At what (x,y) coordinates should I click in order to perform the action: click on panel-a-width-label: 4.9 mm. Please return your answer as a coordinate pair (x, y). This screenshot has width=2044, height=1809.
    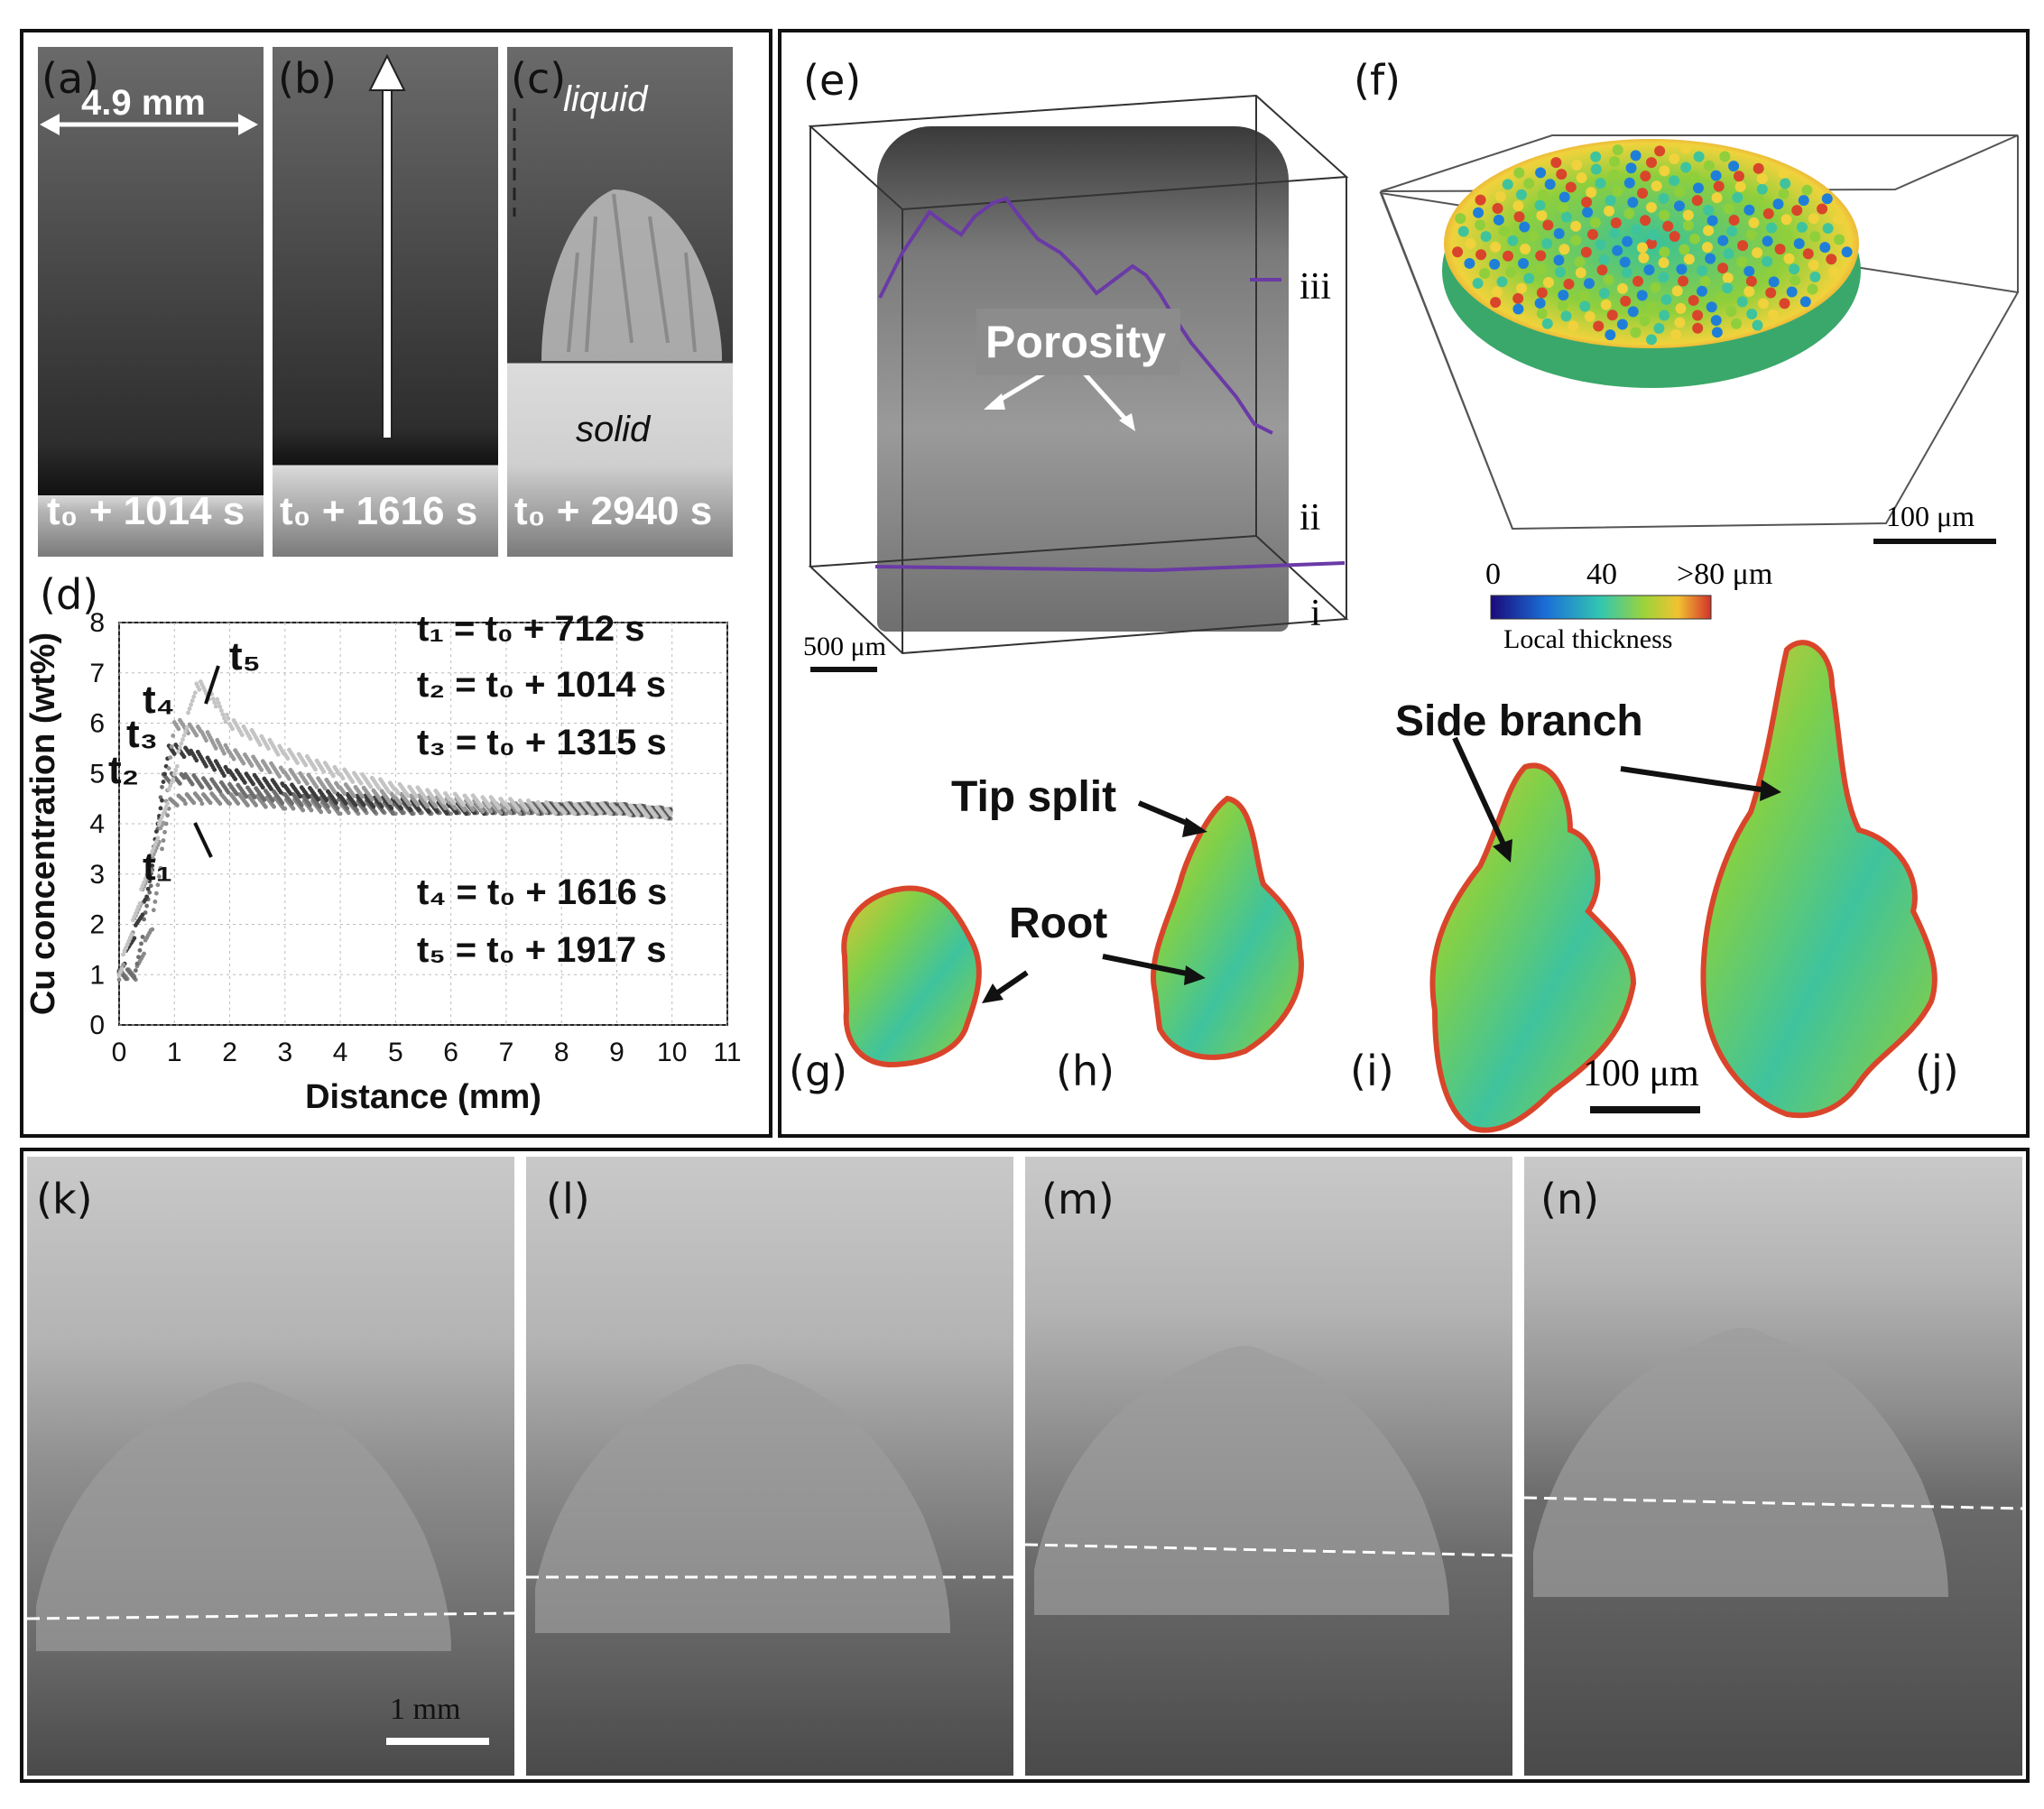
    Looking at the image, I should click on (143, 103).